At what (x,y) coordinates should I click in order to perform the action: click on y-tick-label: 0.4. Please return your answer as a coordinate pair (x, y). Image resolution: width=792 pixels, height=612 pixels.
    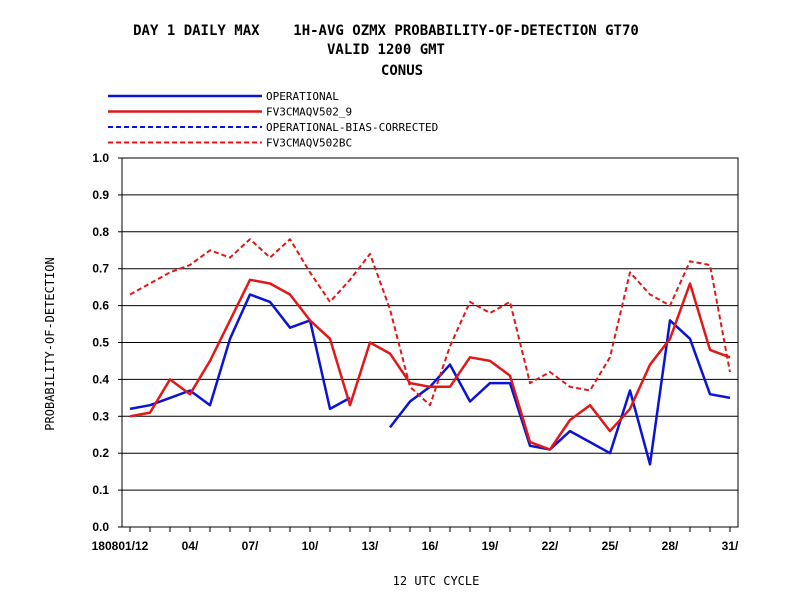
    Looking at the image, I should click on (100, 379).